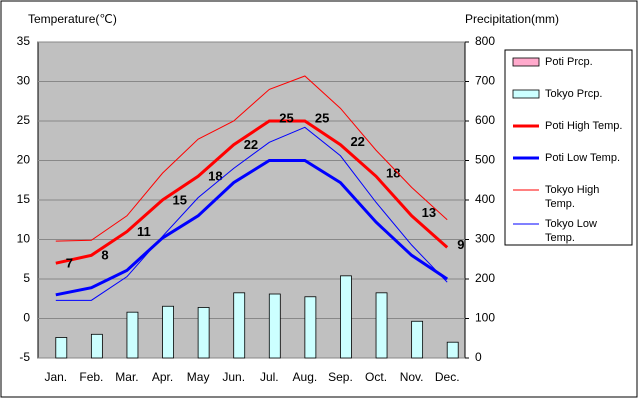  What do you see at coordinates (460, 244) in the screenshot?
I see `data-label: 9` at bounding box center [460, 244].